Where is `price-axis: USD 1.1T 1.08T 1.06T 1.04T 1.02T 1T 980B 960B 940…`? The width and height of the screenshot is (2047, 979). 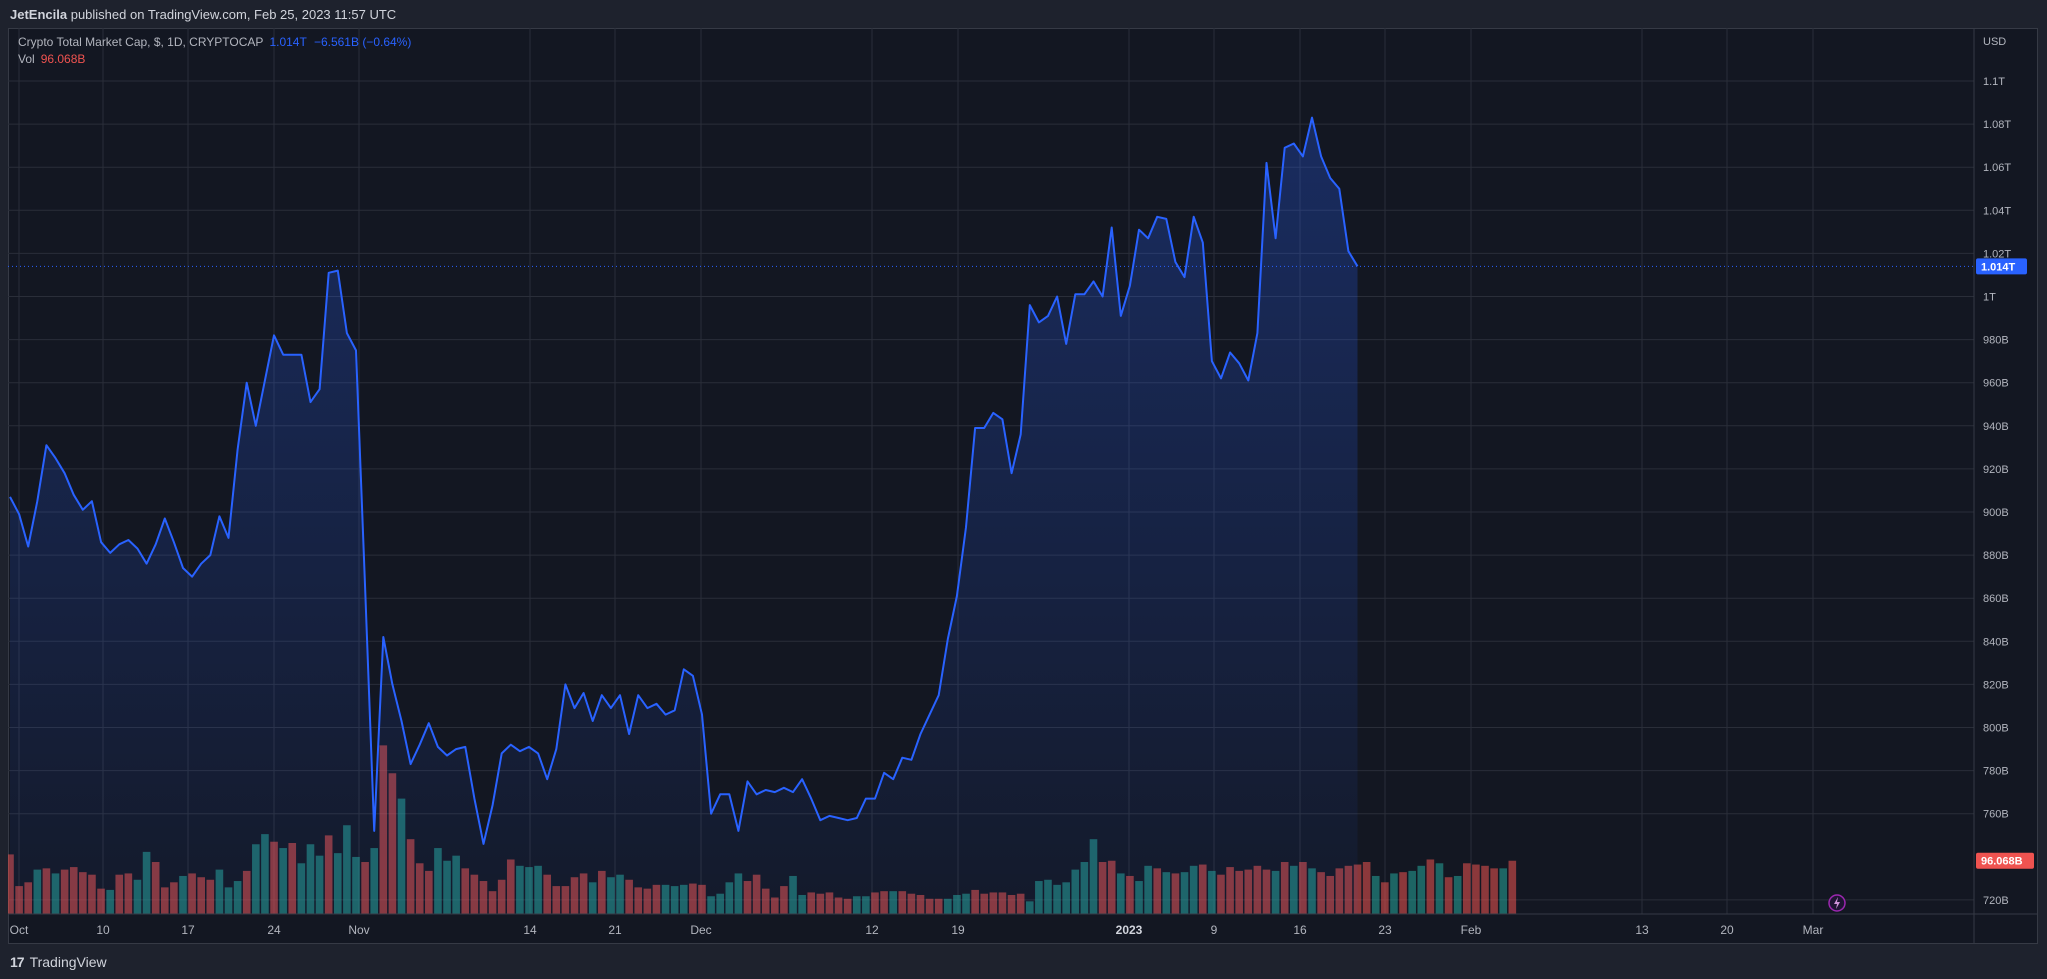 price-axis: USD 1.1T 1.08T 1.06T 1.04T 1.02T 1T 980B 960B 940… is located at coordinates (2003, 486).